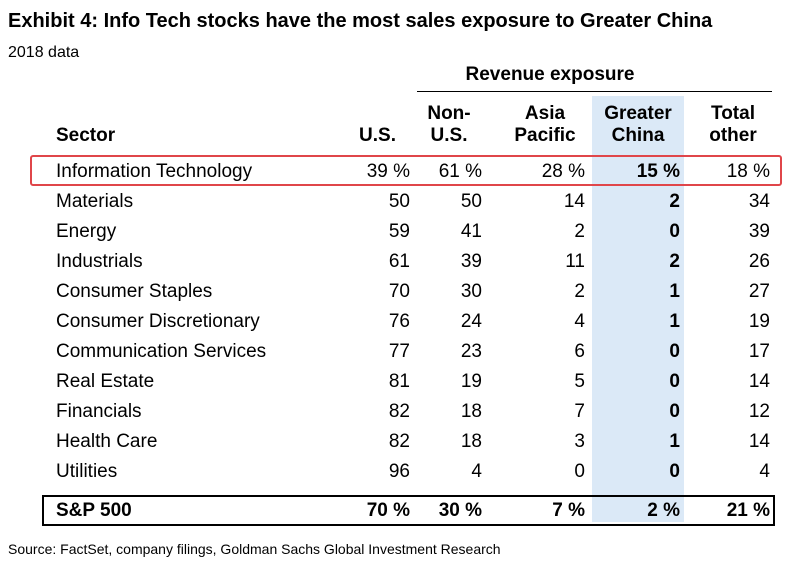 This screenshot has width=800, height=571. What do you see at coordinates (136, 136) in the screenshot?
I see `column-header-sector: Sector` at bounding box center [136, 136].